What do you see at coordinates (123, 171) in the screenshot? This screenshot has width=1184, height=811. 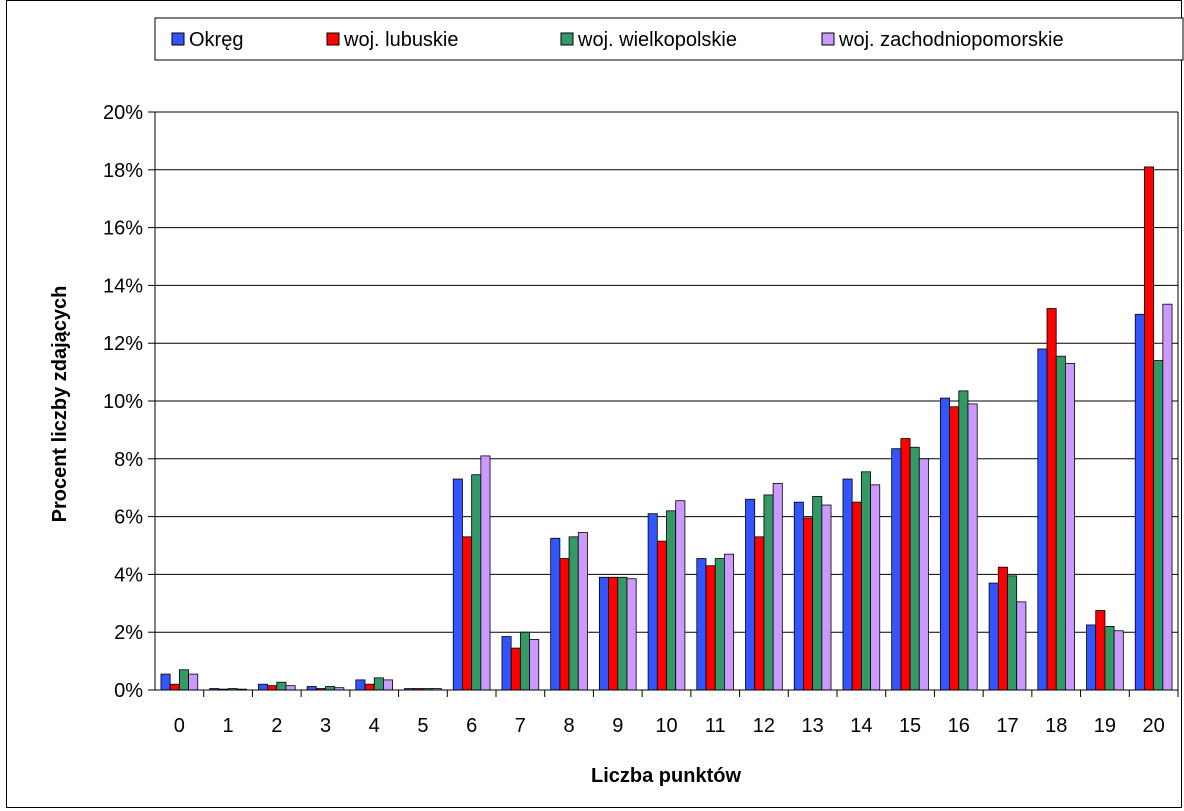 I see `y-tick-label-18: 18%` at bounding box center [123, 171].